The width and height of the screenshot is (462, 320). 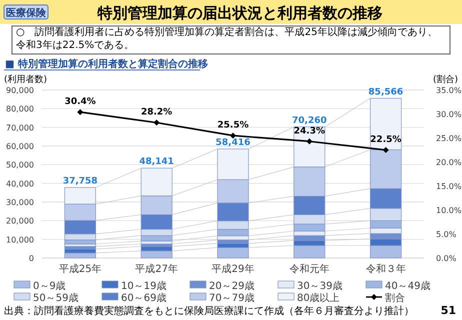 I want to click on data-label: 25.5%, so click(x=233, y=125).